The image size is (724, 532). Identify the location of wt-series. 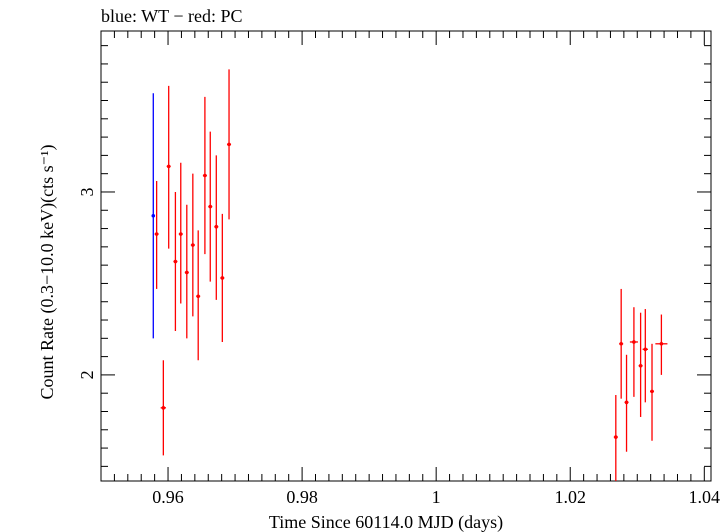
(153, 216).